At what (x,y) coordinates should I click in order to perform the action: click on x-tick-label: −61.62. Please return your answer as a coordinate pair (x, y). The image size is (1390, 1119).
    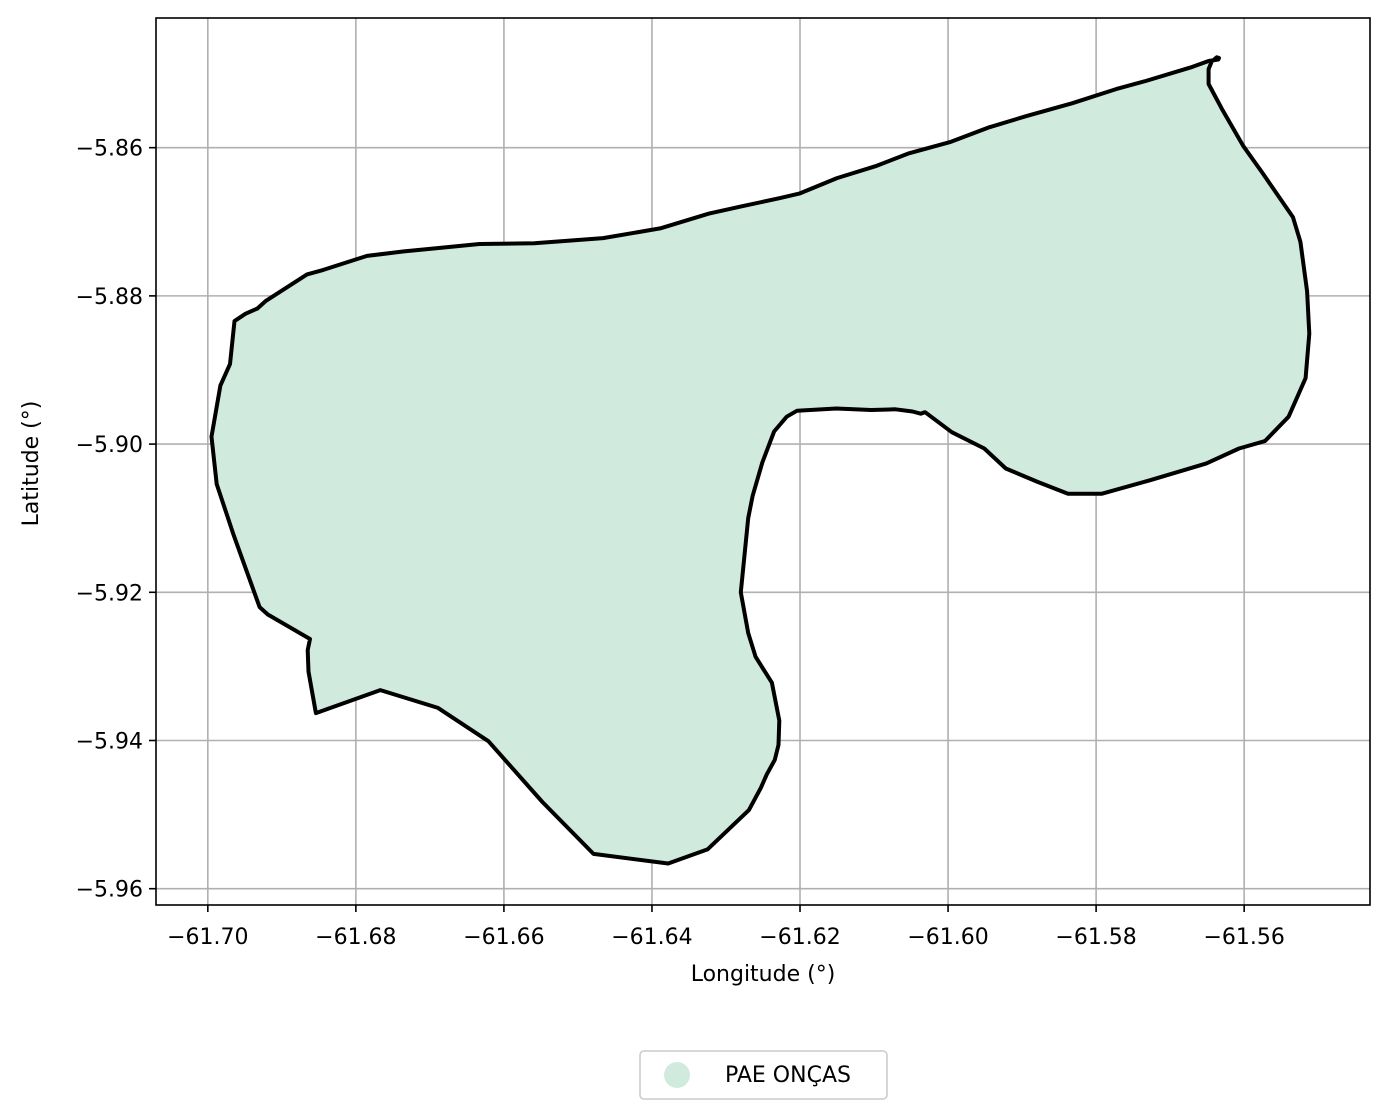
    Looking at the image, I should click on (799, 937).